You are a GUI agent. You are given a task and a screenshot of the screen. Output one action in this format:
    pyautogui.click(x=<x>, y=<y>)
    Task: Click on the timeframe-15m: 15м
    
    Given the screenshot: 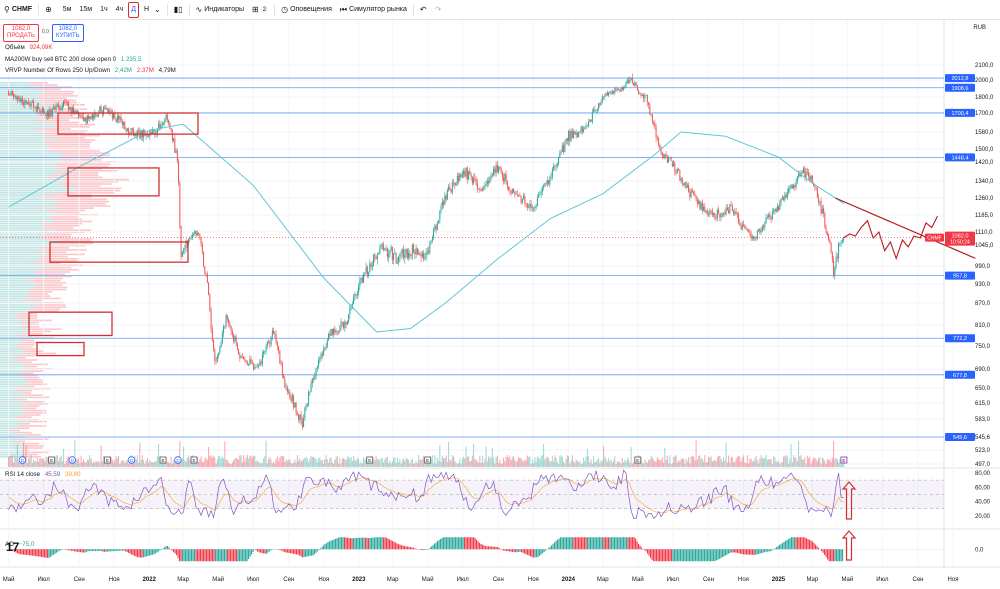 What is the action you would take?
    pyautogui.click(x=86, y=9)
    